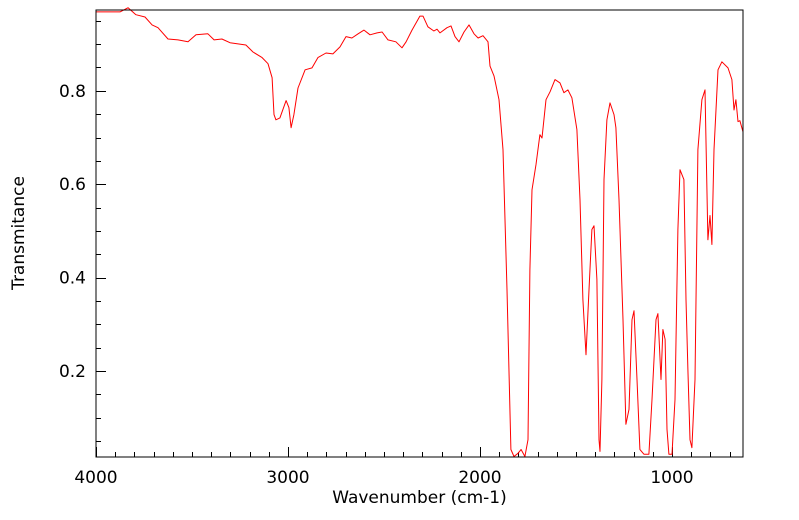  What do you see at coordinates (72, 372) in the screenshot?
I see `y-tick-label: 0.2` at bounding box center [72, 372].